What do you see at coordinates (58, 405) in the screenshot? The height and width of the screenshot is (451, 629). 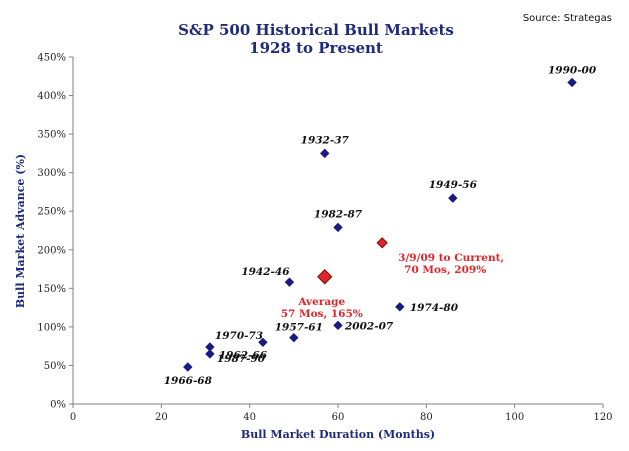 I see `y-tick-label: 0%` at bounding box center [58, 405].